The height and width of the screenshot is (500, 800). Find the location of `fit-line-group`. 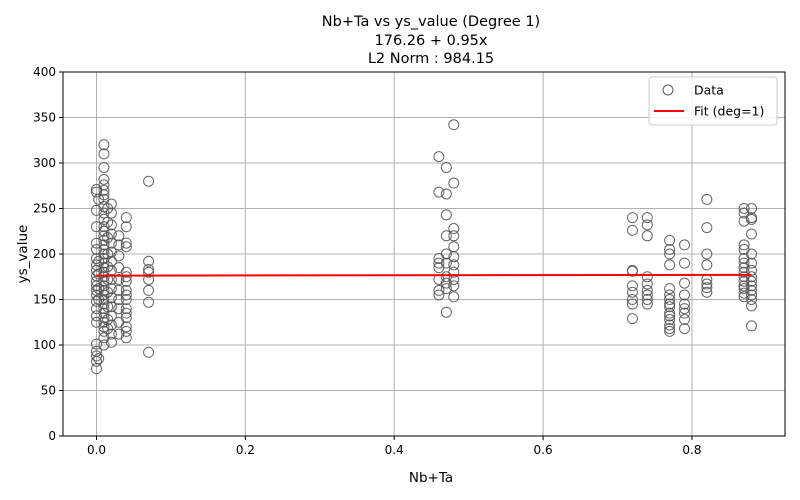

fit-line-group is located at coordinates (424, 275).